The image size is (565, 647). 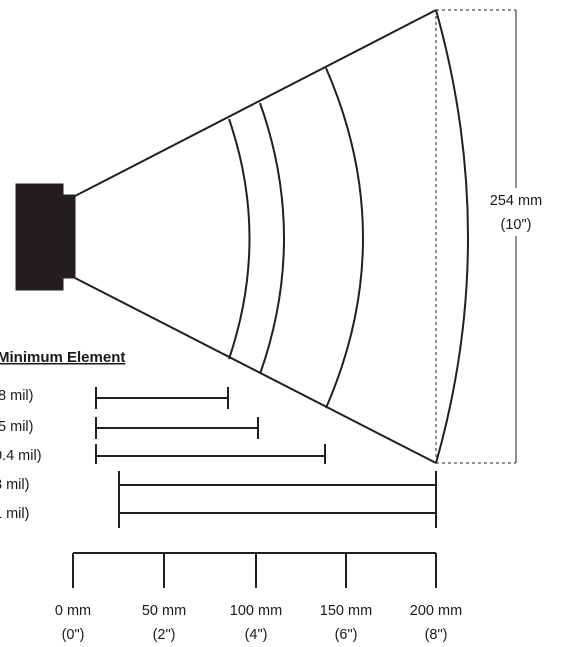 I want to click on field-height-label-bg, so click(x=516, y=212).